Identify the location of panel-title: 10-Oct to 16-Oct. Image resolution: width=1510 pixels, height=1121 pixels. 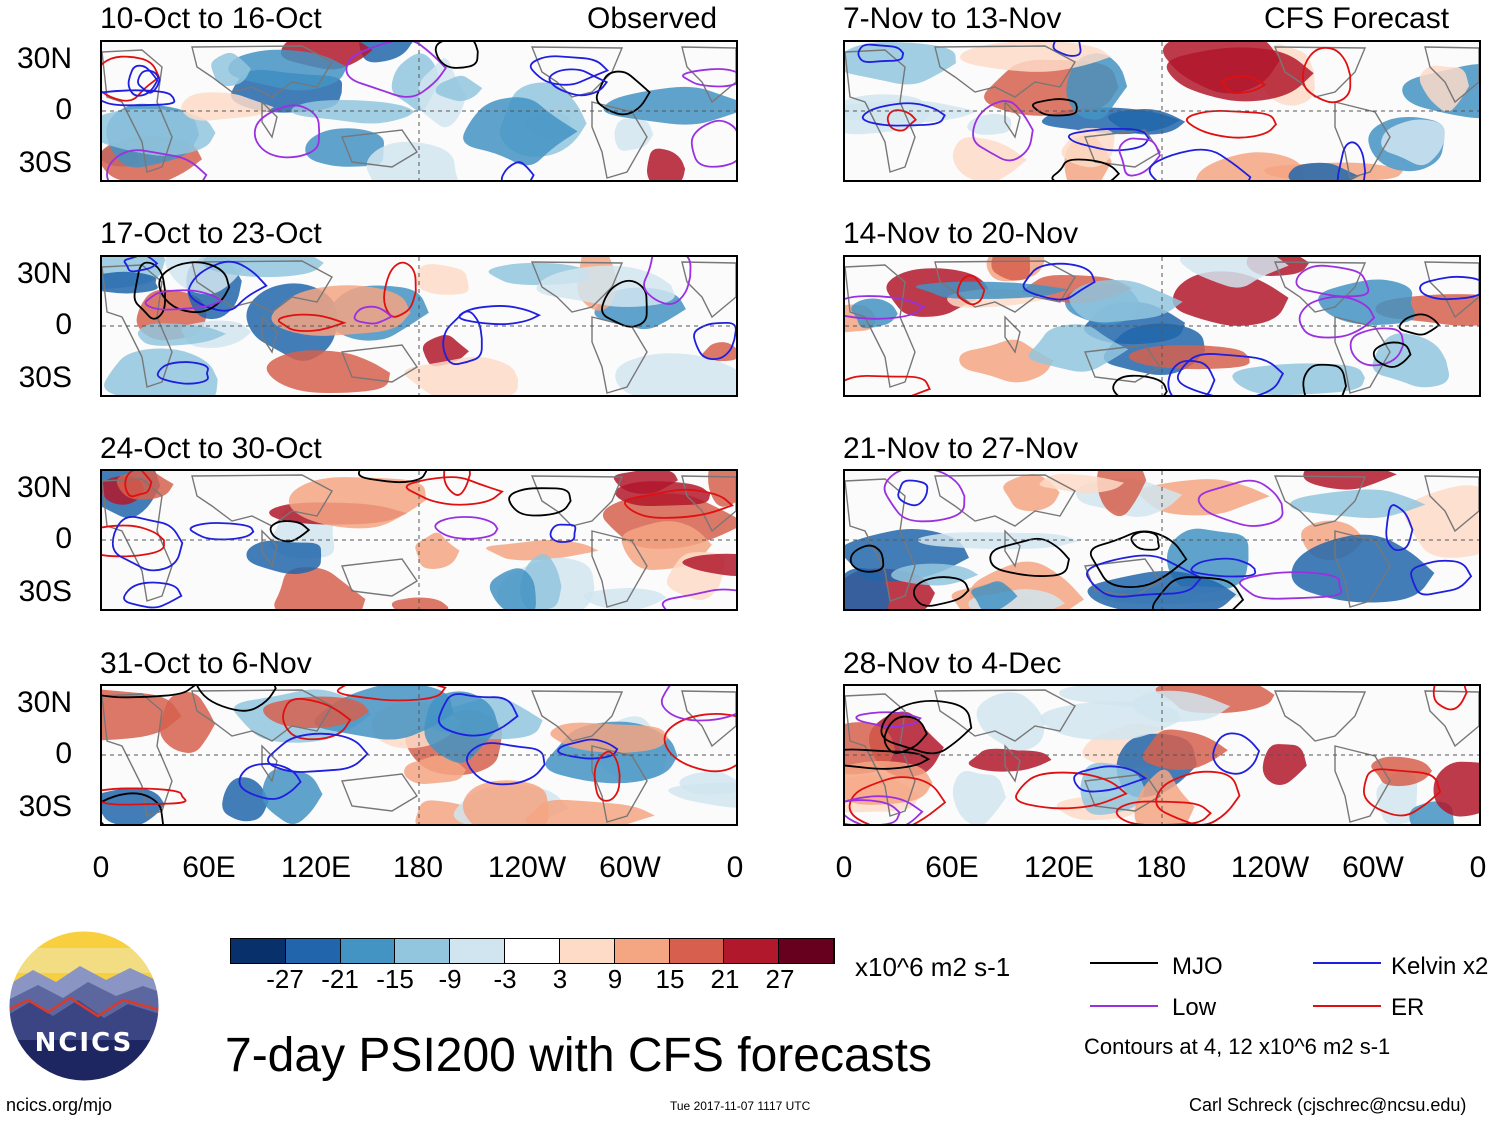
(211, 18).